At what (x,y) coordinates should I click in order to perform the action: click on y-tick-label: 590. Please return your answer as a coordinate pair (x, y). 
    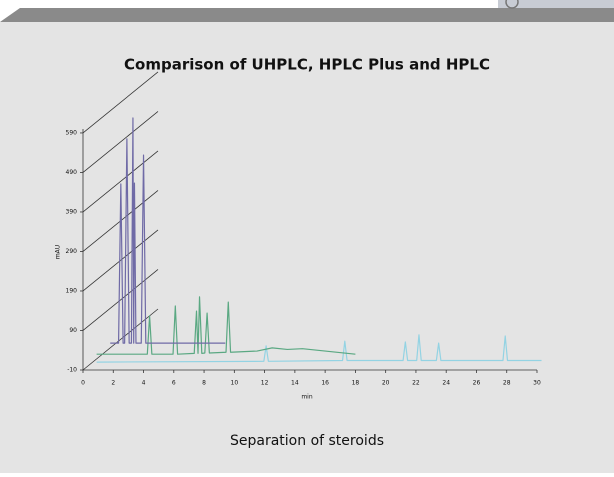
    Looking at the image, I should click on (72, 132).